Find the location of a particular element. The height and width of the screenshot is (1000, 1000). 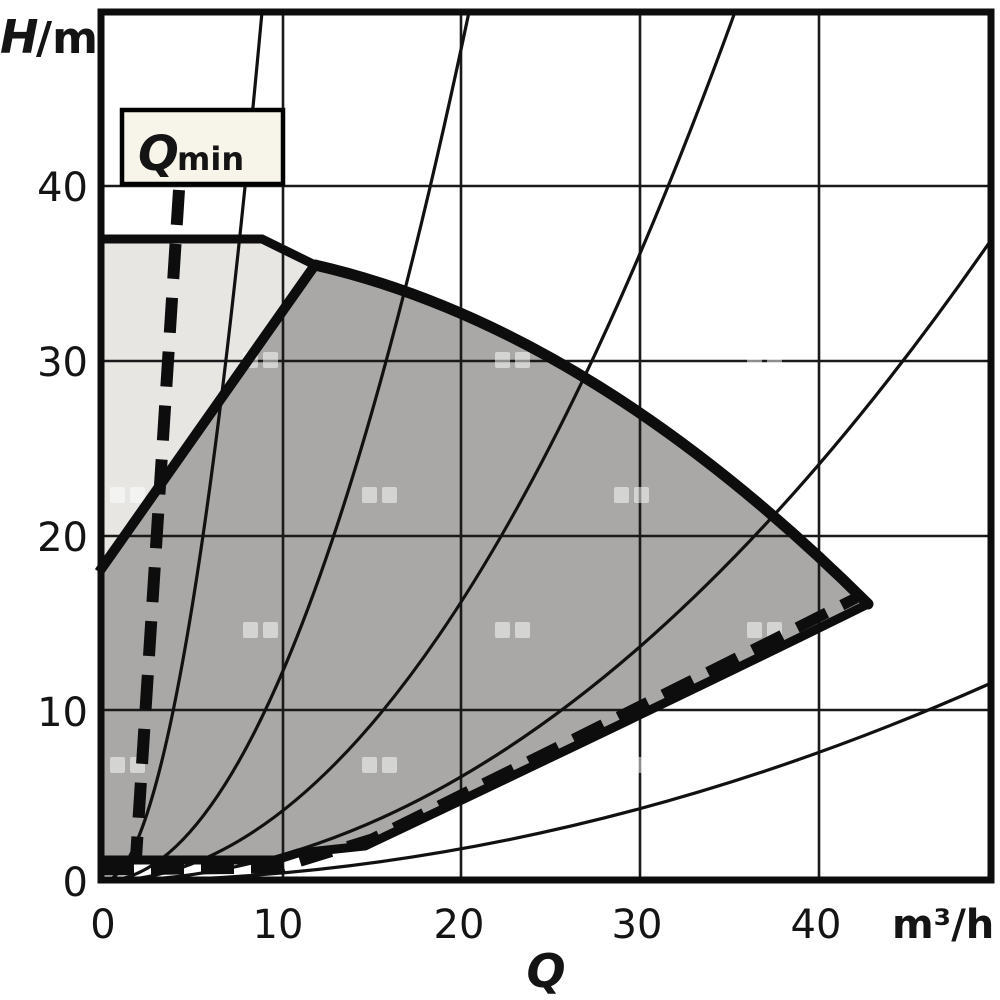

y-tick-20: 20 is located at coordinates (62, 538).